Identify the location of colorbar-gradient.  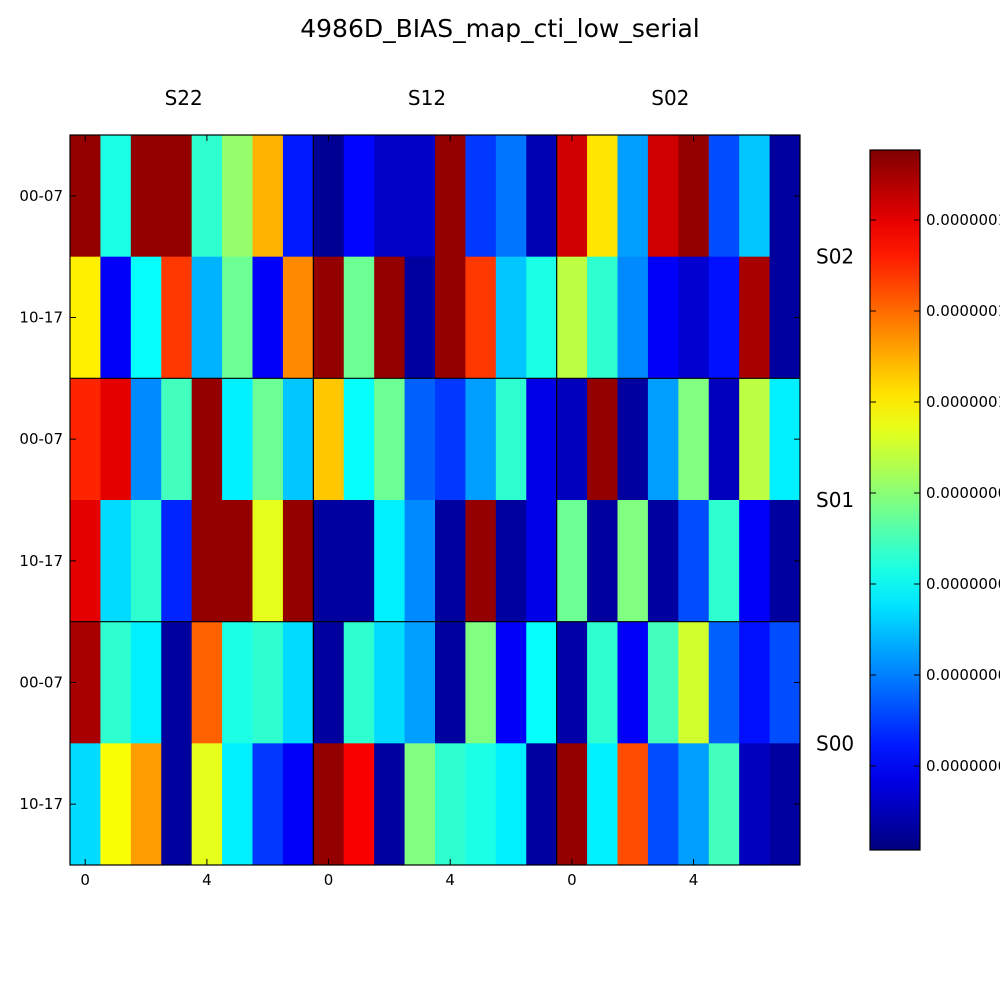
(895, 500).